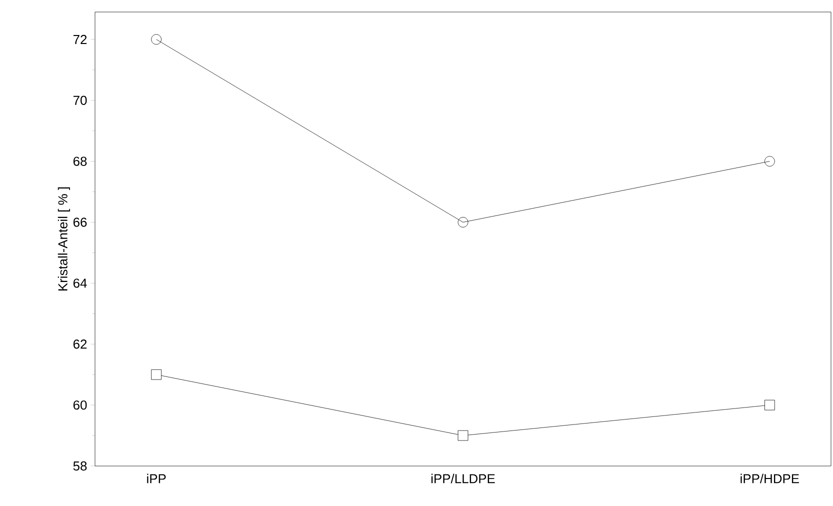 The width and height of the screenshot is (833, 506). Describe the element at coordinates (769, 479) in the screenshot. I see `x-tick-label: iPP/HDPE` at that location.